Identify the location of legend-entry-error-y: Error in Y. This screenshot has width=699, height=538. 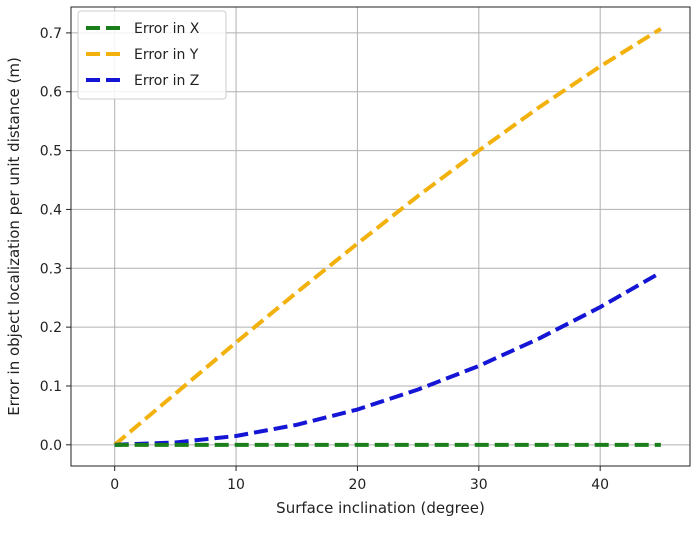
(166, 55).